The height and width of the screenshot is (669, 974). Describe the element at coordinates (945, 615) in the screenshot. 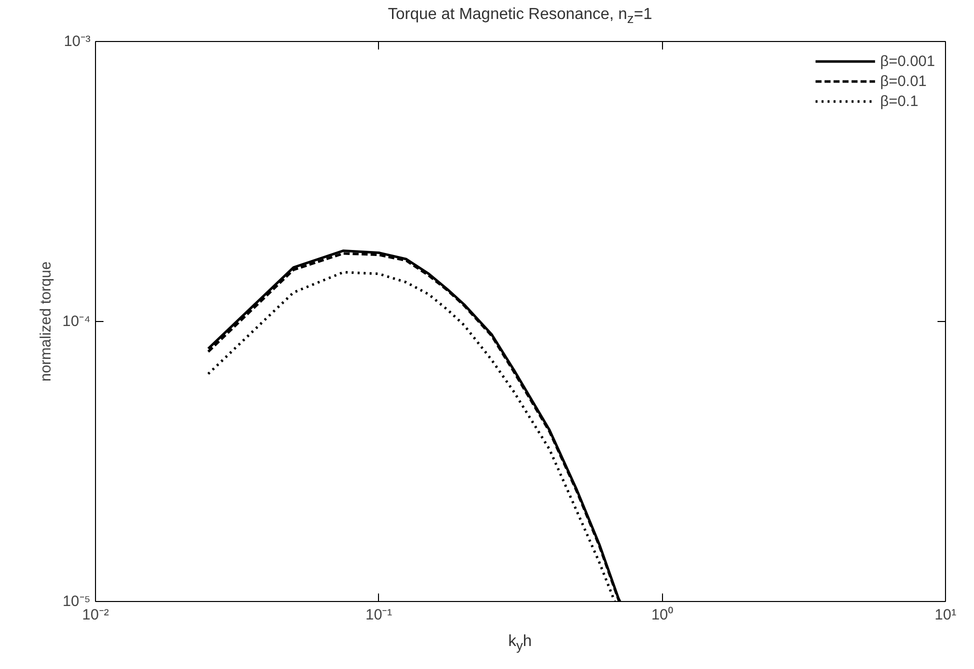

I see `x-tick-label: 10¹` at that location.